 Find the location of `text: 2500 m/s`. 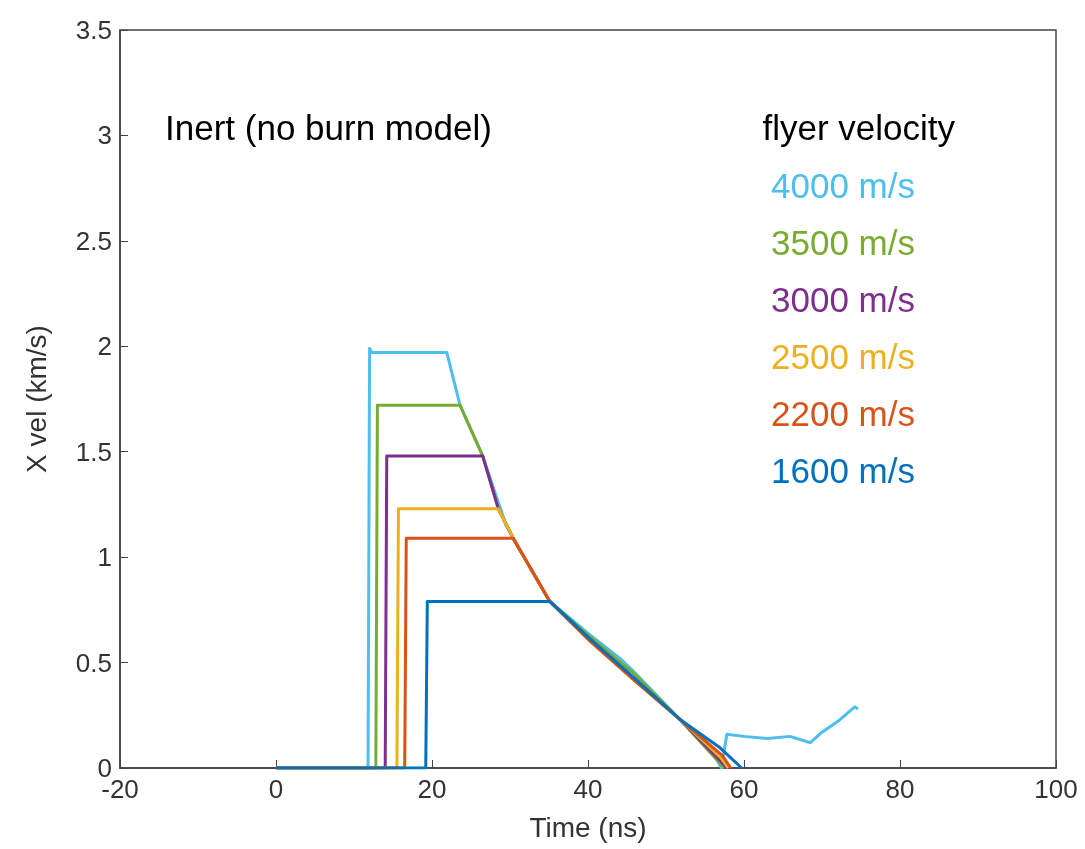

text: 2500 m/s is located at coordinates (843, 356).